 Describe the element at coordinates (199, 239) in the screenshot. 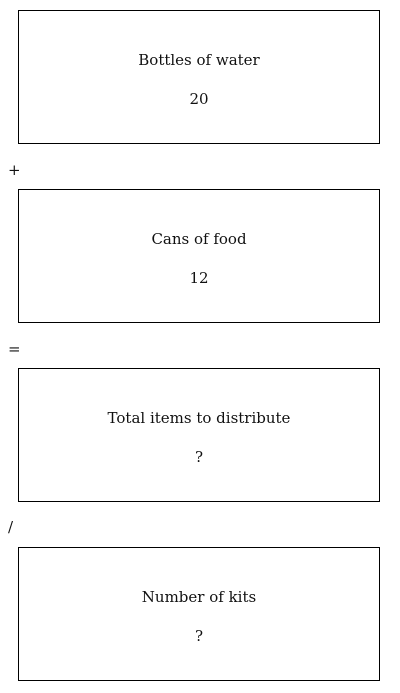

I see `box-label: Cans of food` at that location.